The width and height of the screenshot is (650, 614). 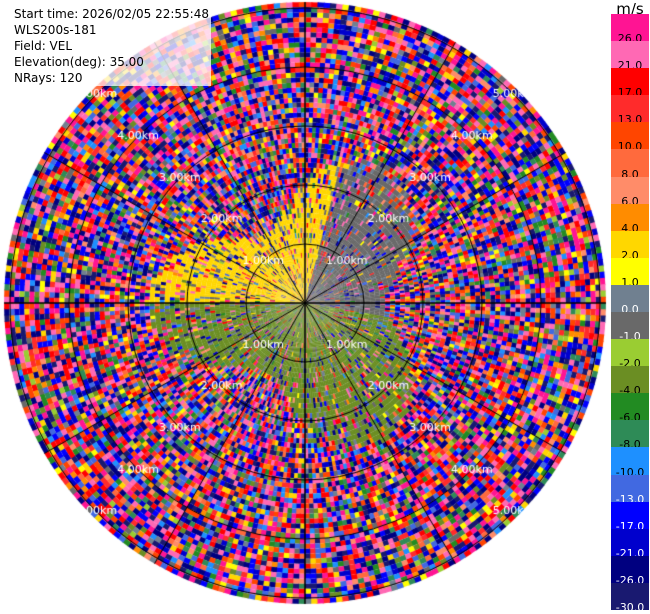 I want to click on nrays-label: NRays: 120, so click(x=48, y=78).